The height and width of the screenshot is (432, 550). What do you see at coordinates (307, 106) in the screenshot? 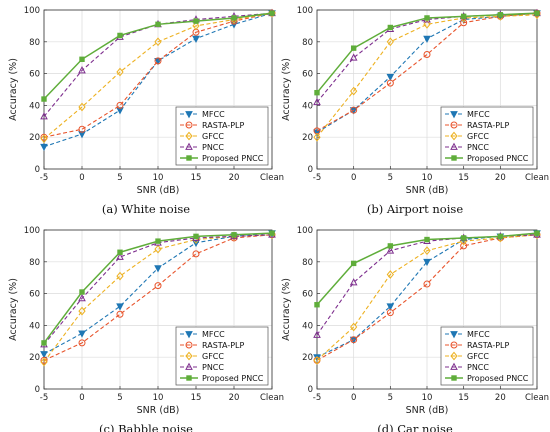
I see `y-tick-label: 40` at bounding box center [307, 106].